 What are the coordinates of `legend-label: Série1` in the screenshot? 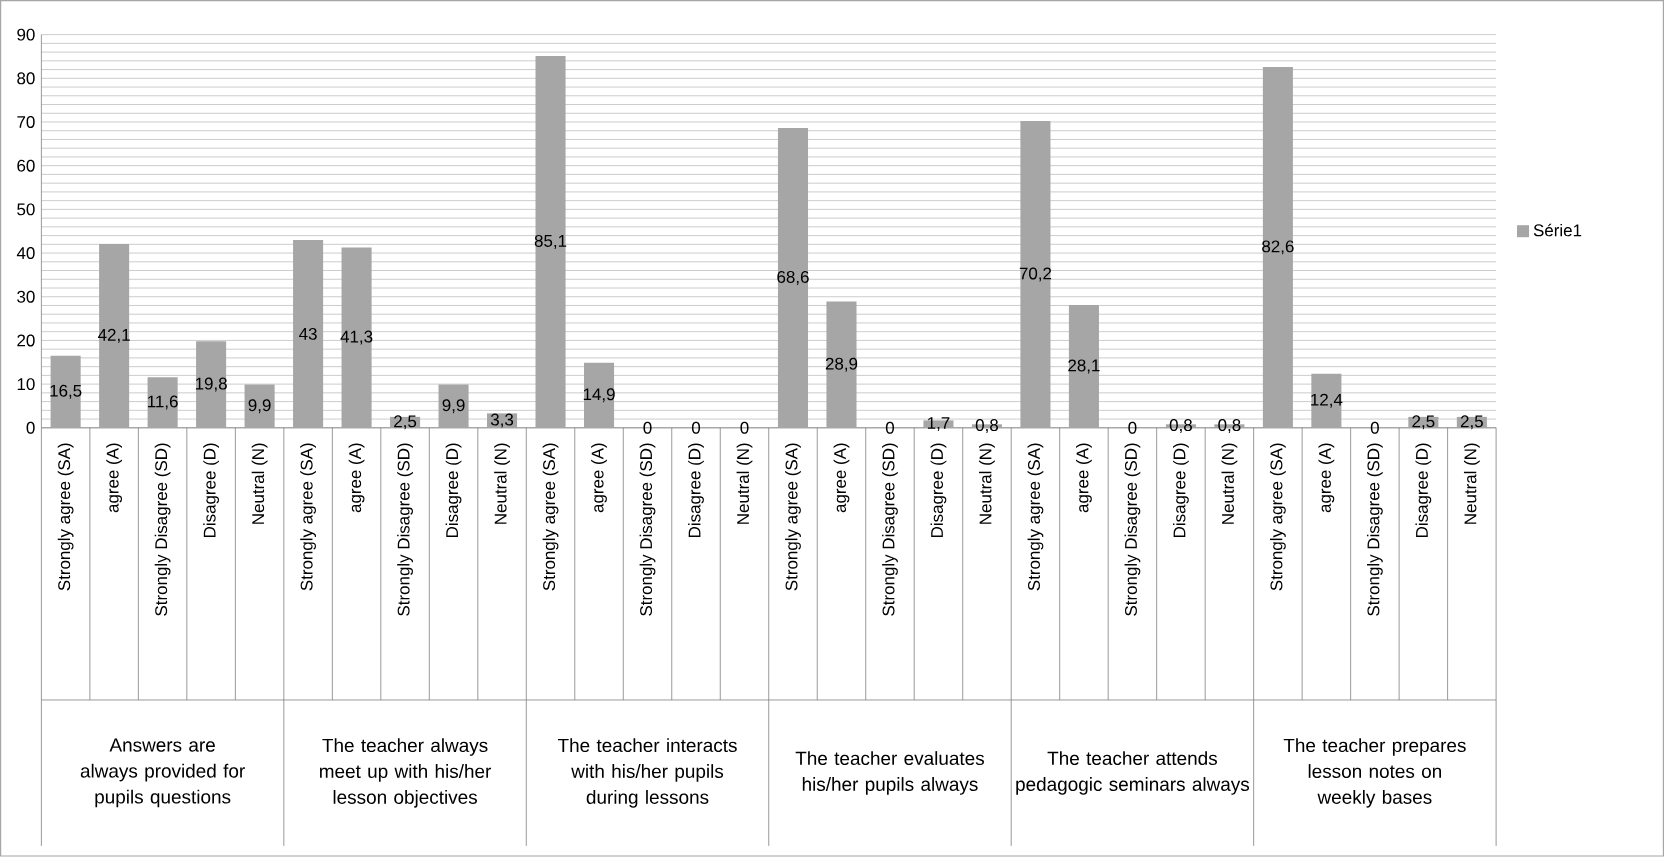 It's located at (1557, 230).